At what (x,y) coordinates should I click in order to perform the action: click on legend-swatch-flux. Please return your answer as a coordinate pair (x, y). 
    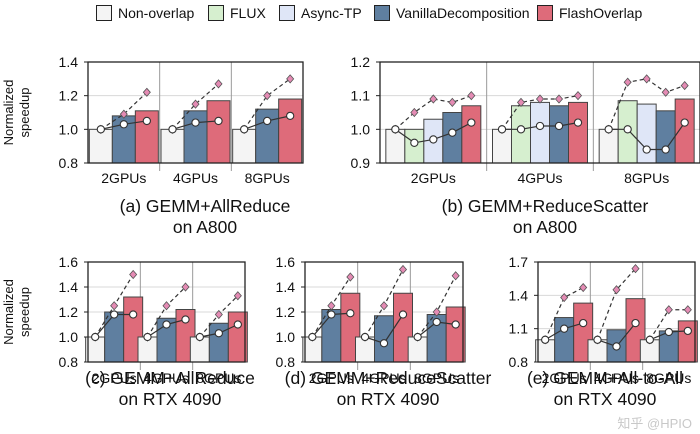
    Looking at the image, I should click on (216, 13).